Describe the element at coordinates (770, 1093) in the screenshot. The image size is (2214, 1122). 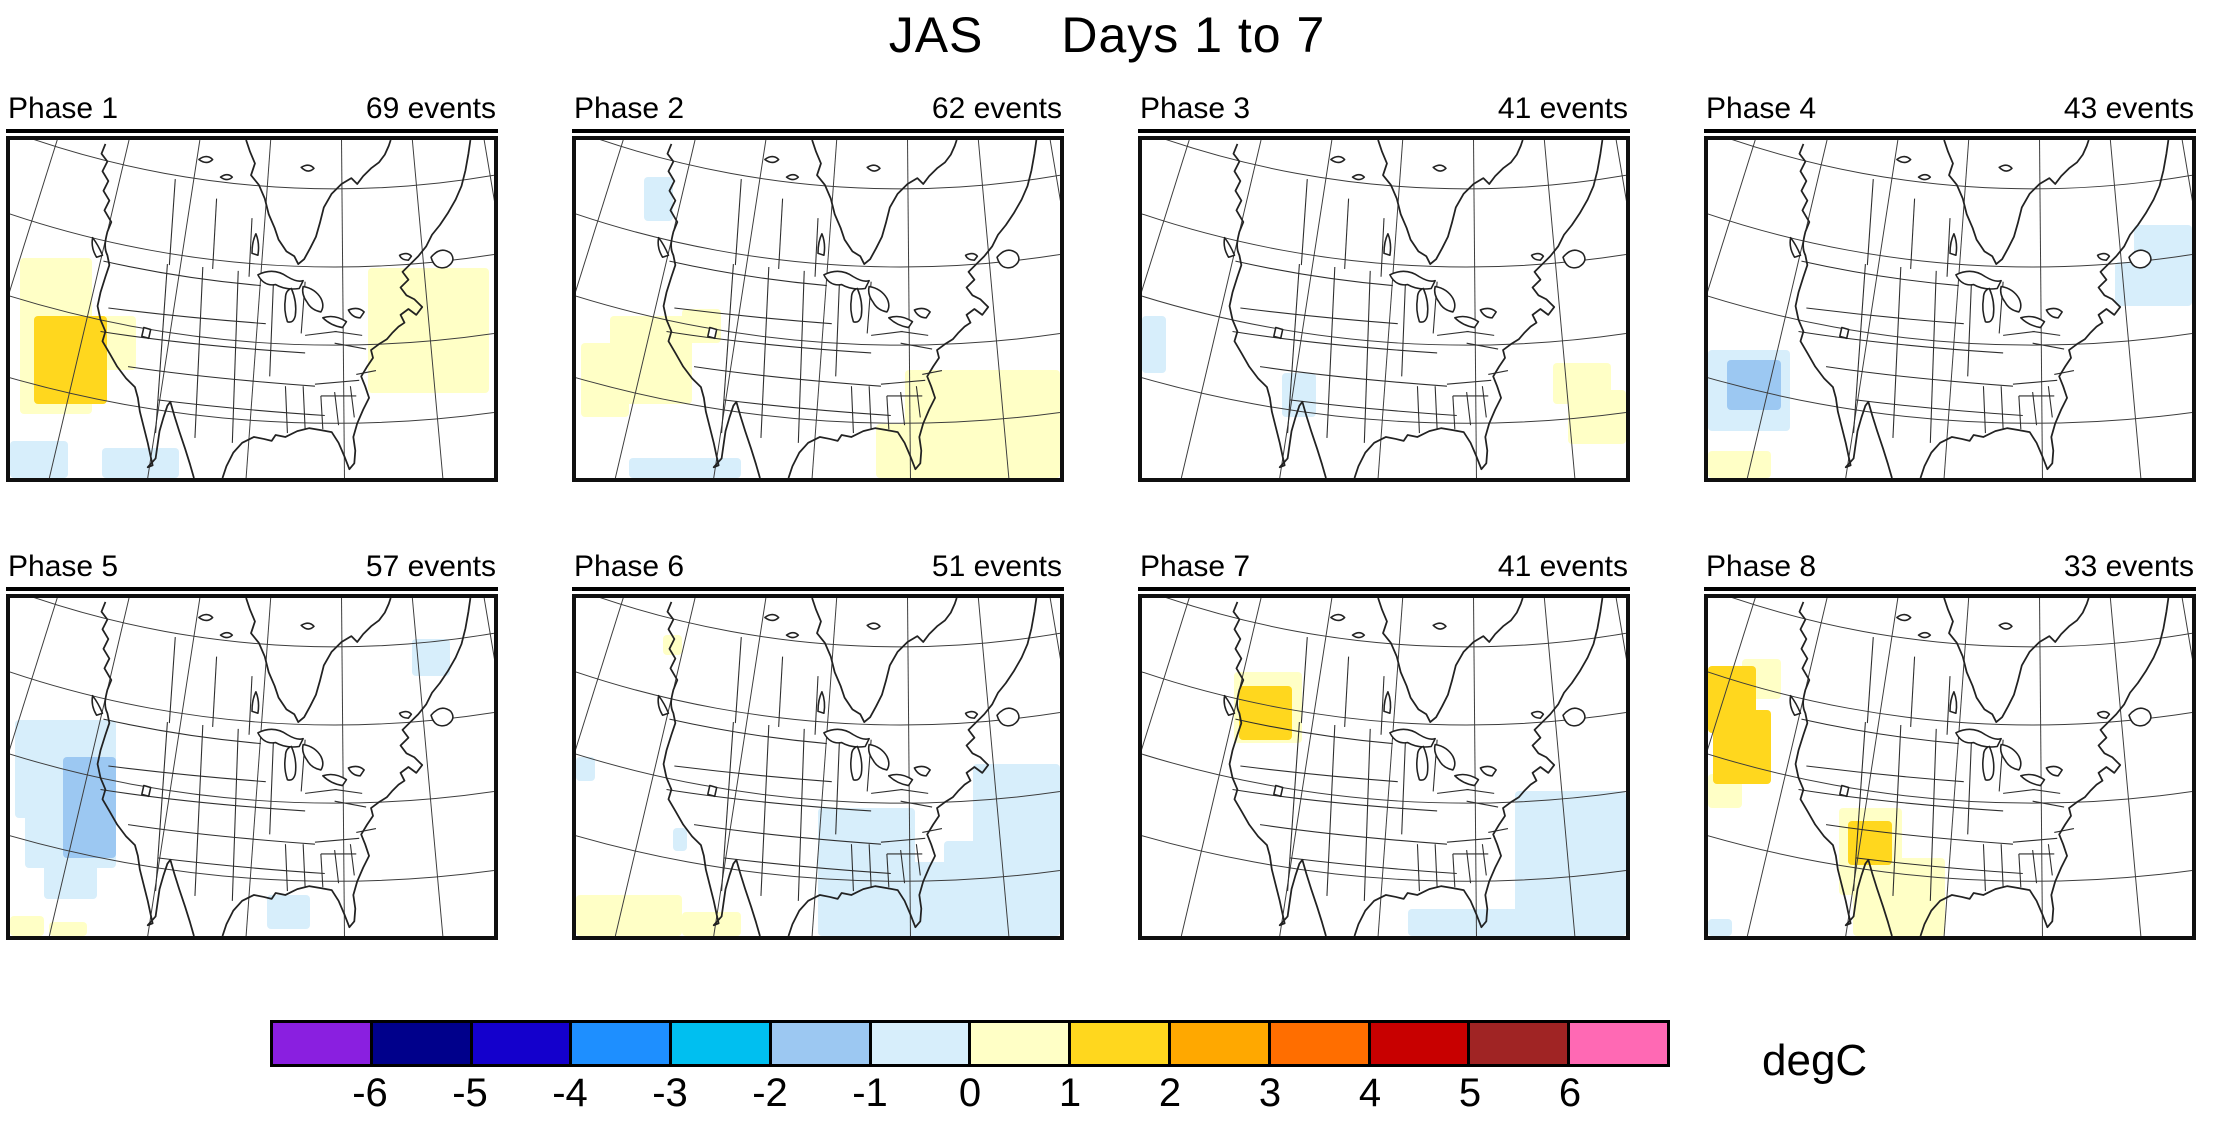
I see `colorbar-tick: -2` at that location.